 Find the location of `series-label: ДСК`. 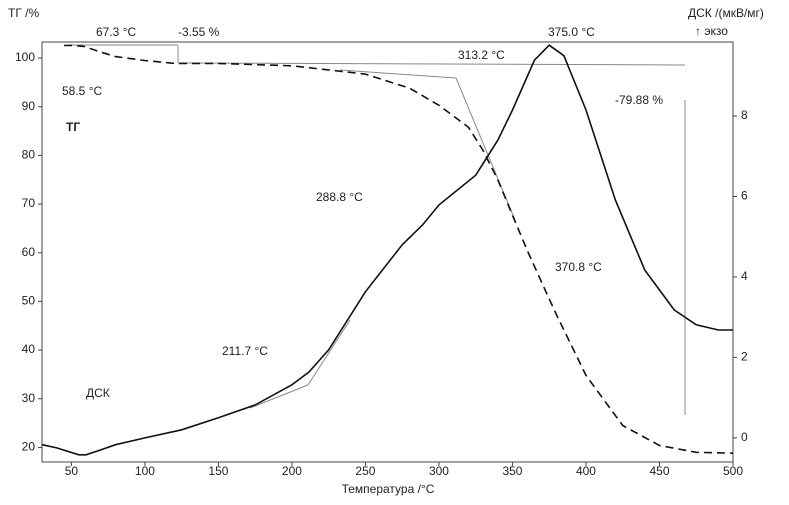

series-label: ДСК is located at coordinates (98, 393).